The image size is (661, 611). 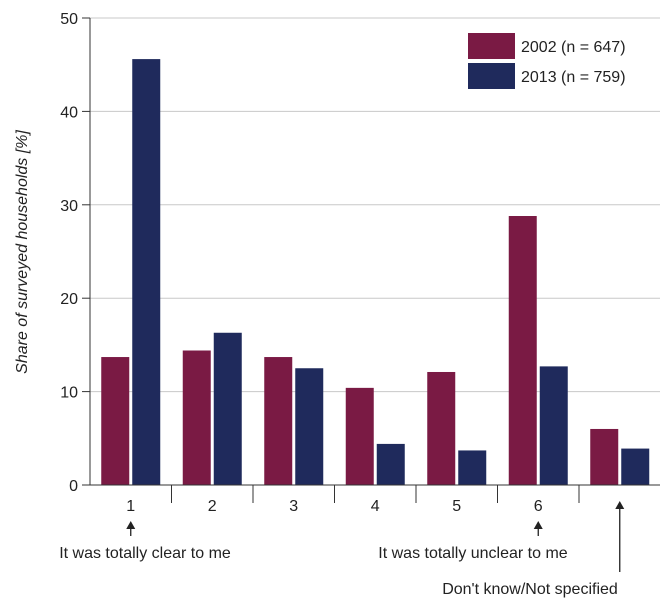 What do you see at coordinates (73, 486) in the screenshot?
I see `y-tick-label: 0` at bounding box center [73, 486].